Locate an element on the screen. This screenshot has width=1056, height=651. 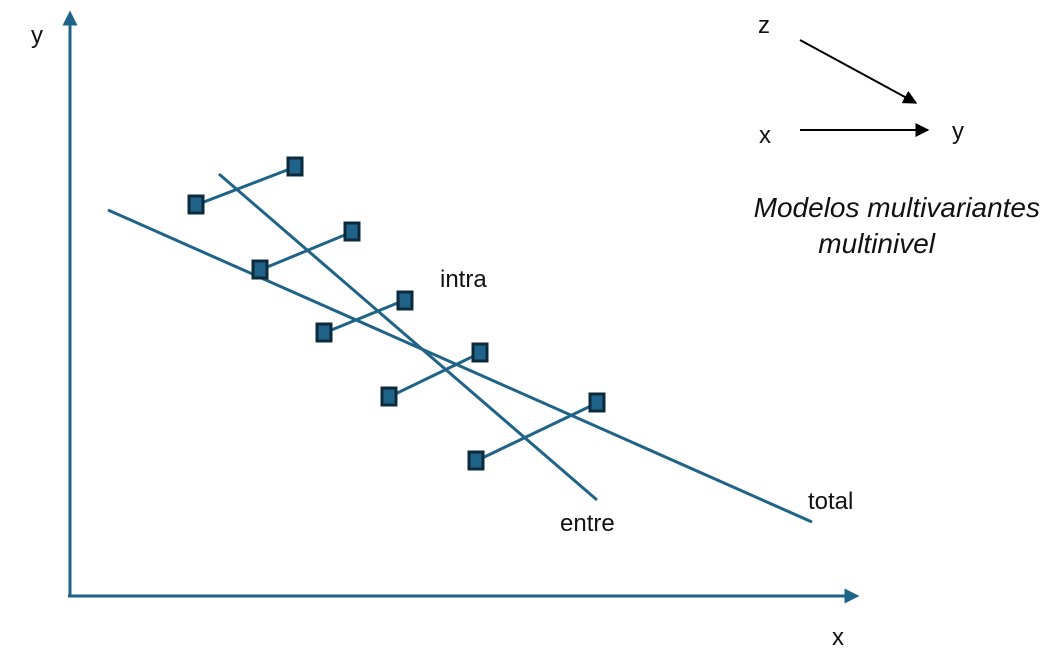
entre-label: entre is located at coordinates (587, 523).